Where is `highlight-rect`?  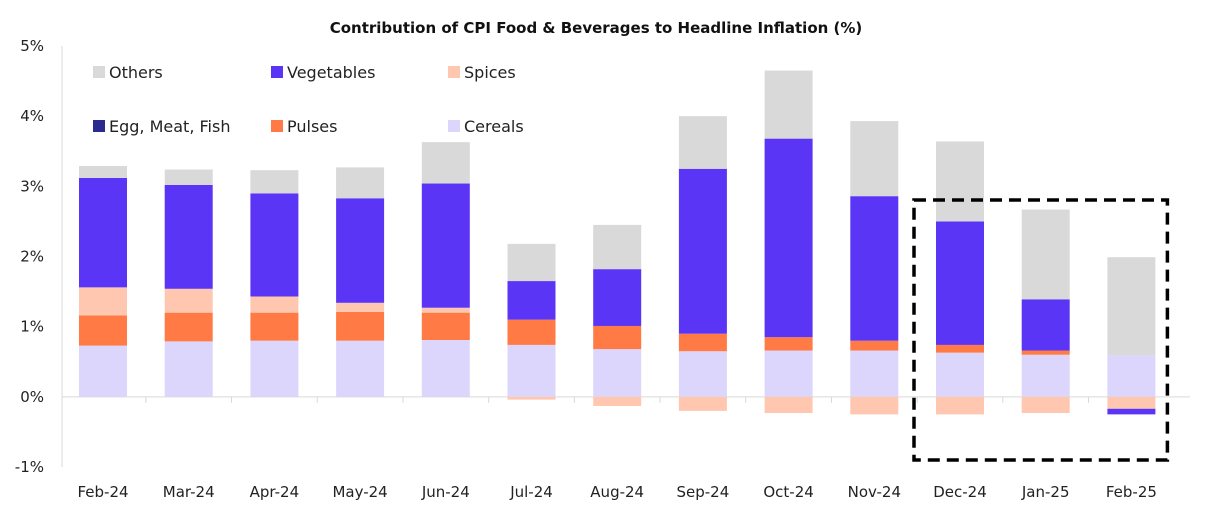
highlight-rect is located at coordinates (1041, 330).